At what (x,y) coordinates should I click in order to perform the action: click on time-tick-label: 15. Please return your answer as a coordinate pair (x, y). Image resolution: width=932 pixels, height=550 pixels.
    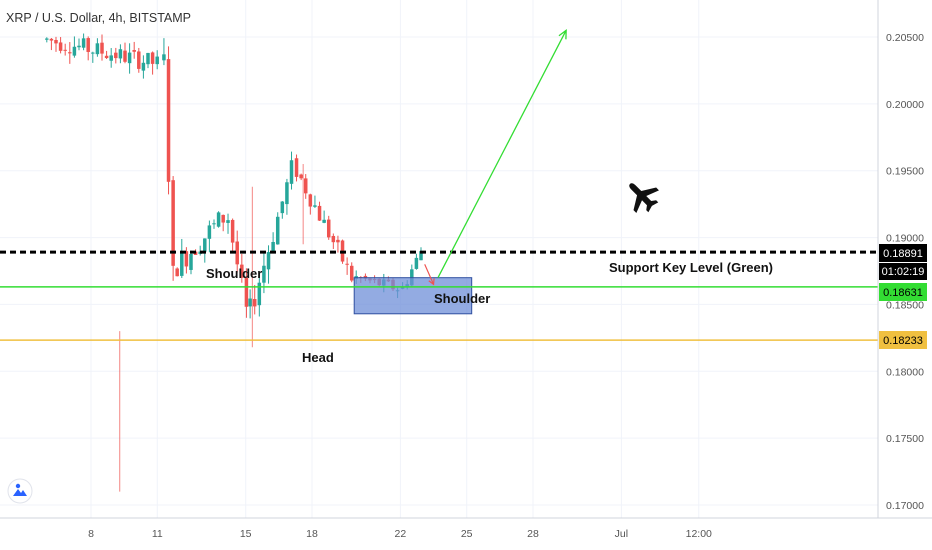
    Looking at the image, I should click on (246, 534).